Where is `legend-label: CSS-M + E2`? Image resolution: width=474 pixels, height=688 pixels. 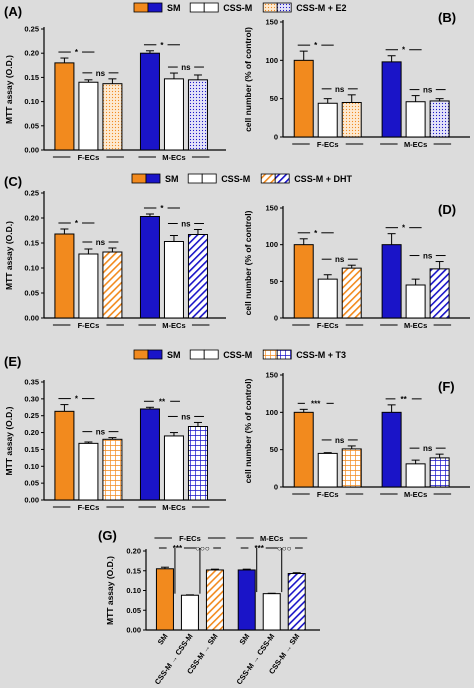
legend-label: CSS-M + E2 is located at coordinates (321, 8).